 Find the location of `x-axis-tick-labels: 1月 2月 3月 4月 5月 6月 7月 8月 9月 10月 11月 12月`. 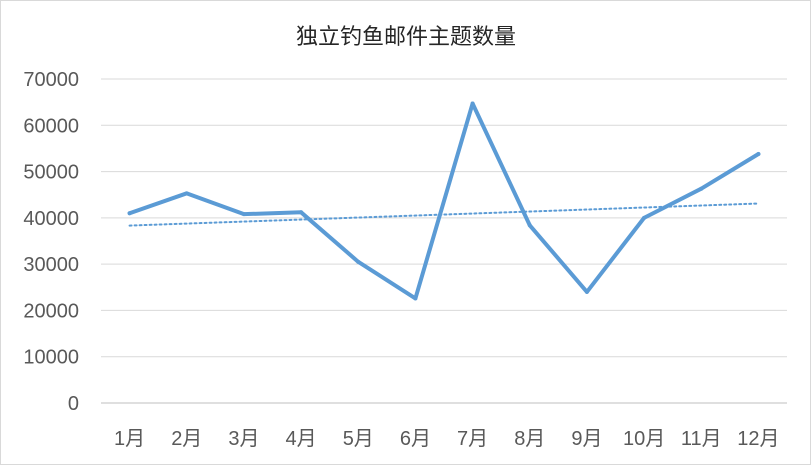

x-axis-tick-labels: 1月 2月 3月 4月 5月 6月 7月 8月 9月 10月 11月 12月 is located at coordinates (447, 439).